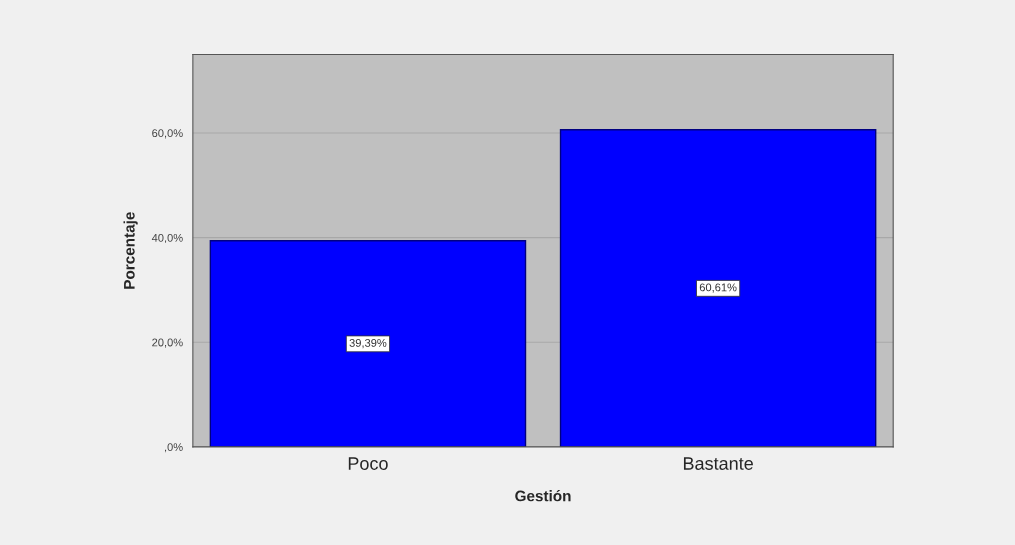 This screenshot has width=1015, height=545. Describe the element at coordinates (368, 463) in the screenshot. I see `x-tick-label: Poco` at that location.